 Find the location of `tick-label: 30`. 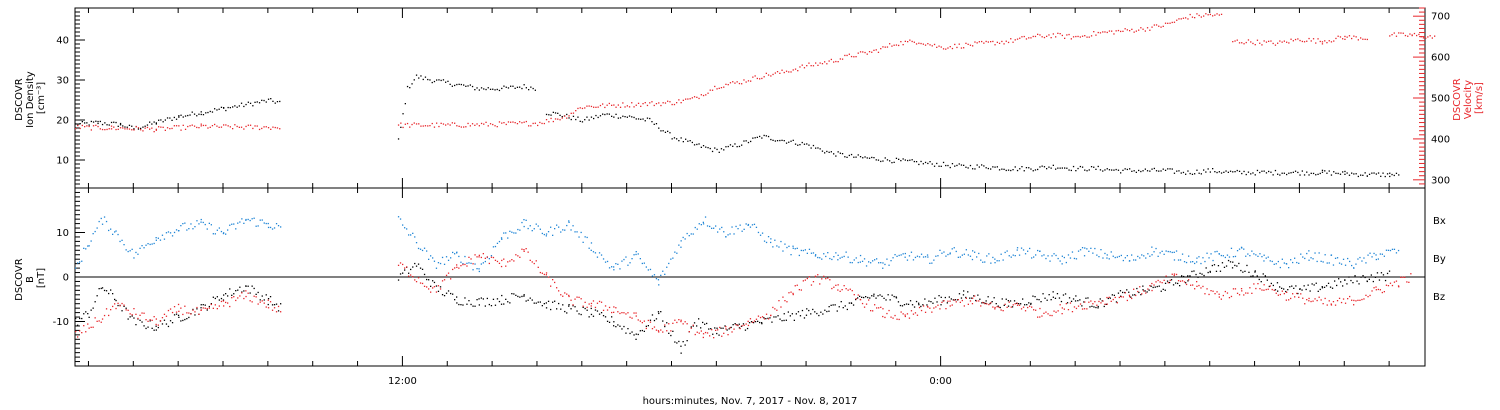

tick-label: 30 is located at coordinates (62, 81).